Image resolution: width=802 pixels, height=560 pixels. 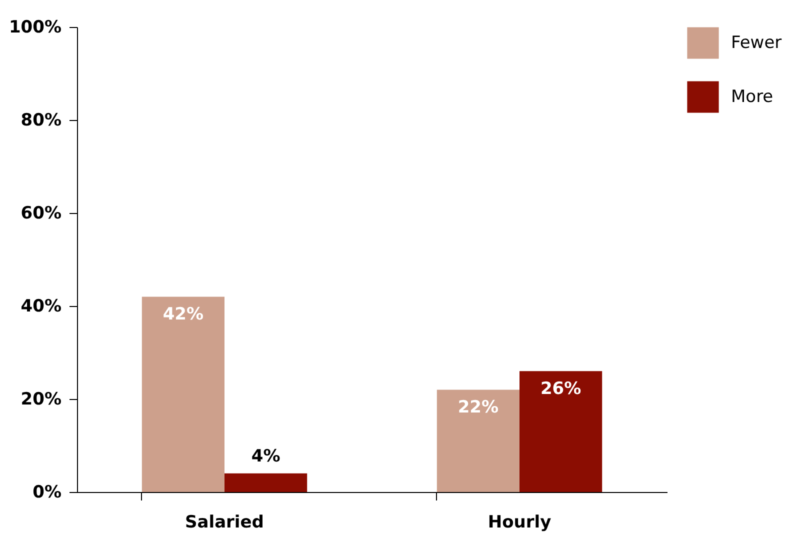 What do you see at coordinates (41, 120) in the screenshot?
I see `y-tick-label: 80%` at bounding box center [41, 120].